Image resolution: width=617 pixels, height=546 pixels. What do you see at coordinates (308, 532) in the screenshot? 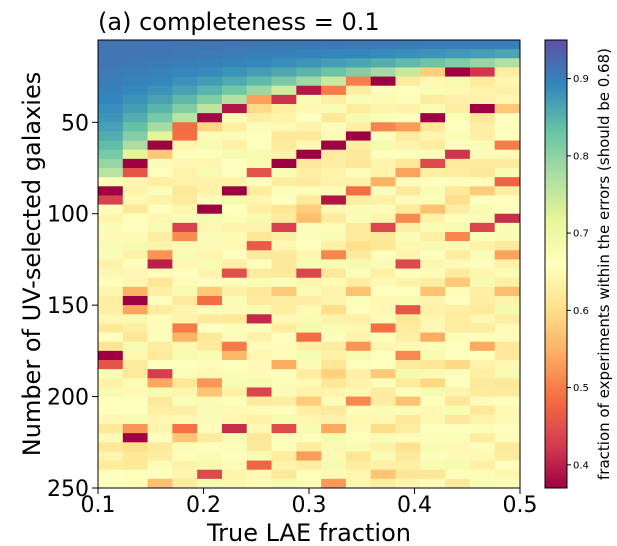
I see `x-axis-label: True LAE fraction` at bounding box center [308, 532].